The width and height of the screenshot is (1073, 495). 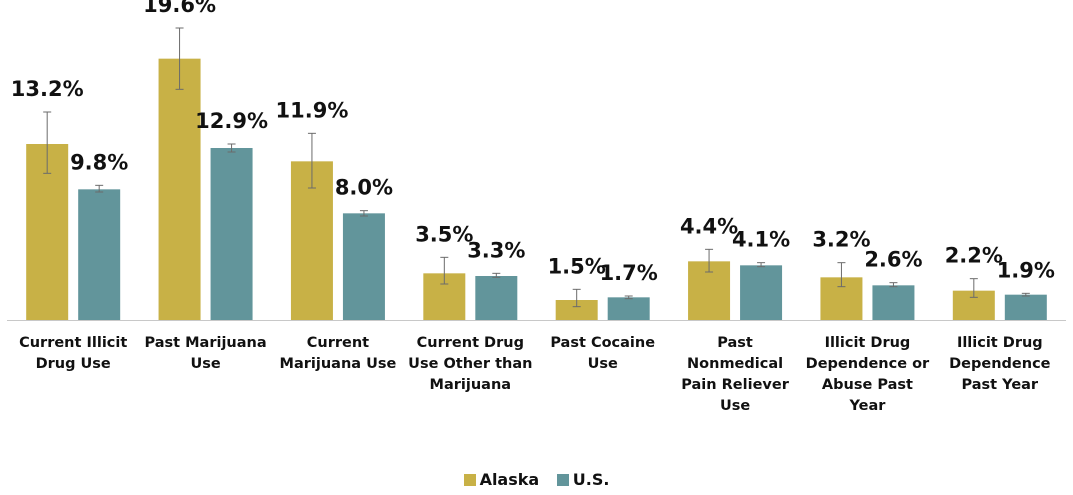 I want to click on category-label-5: Past Cocaine Use, so click(x=602, y=353).